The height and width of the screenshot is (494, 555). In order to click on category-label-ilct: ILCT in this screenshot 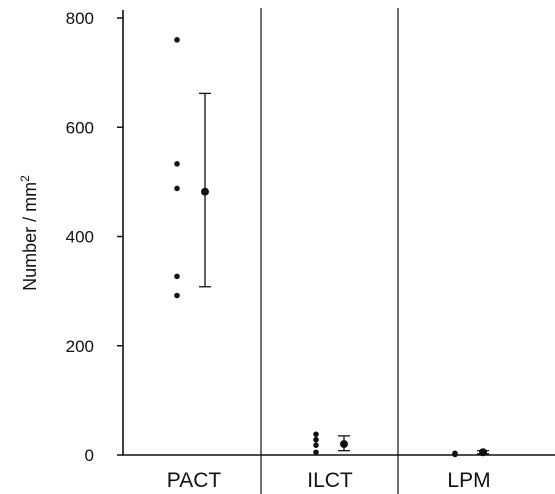, I will do `click(330, 480)`.